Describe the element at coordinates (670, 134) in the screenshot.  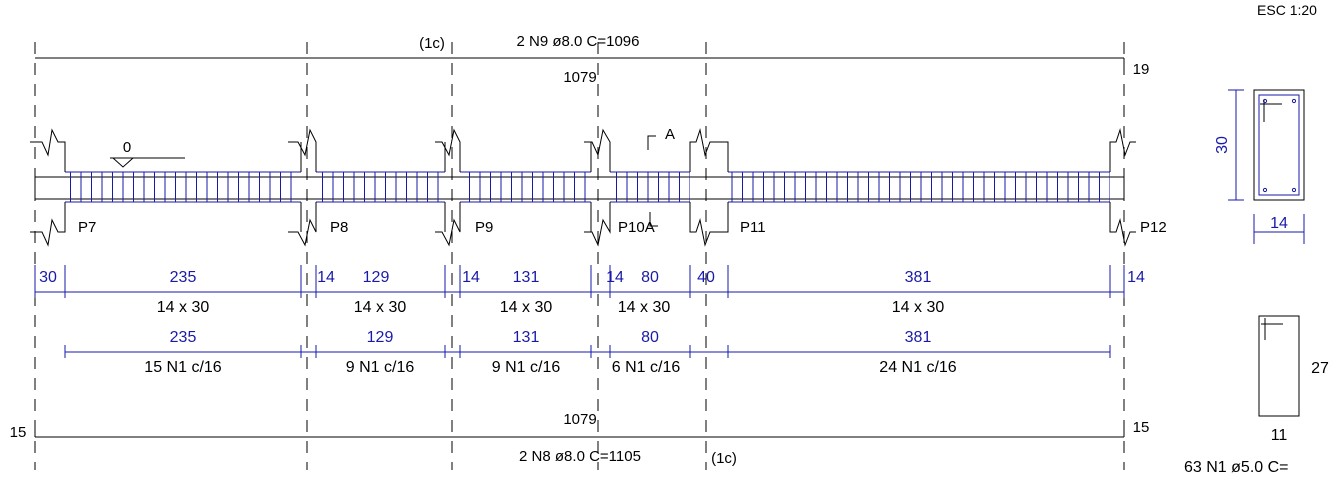
I see `section-marker-label: A` at that location.